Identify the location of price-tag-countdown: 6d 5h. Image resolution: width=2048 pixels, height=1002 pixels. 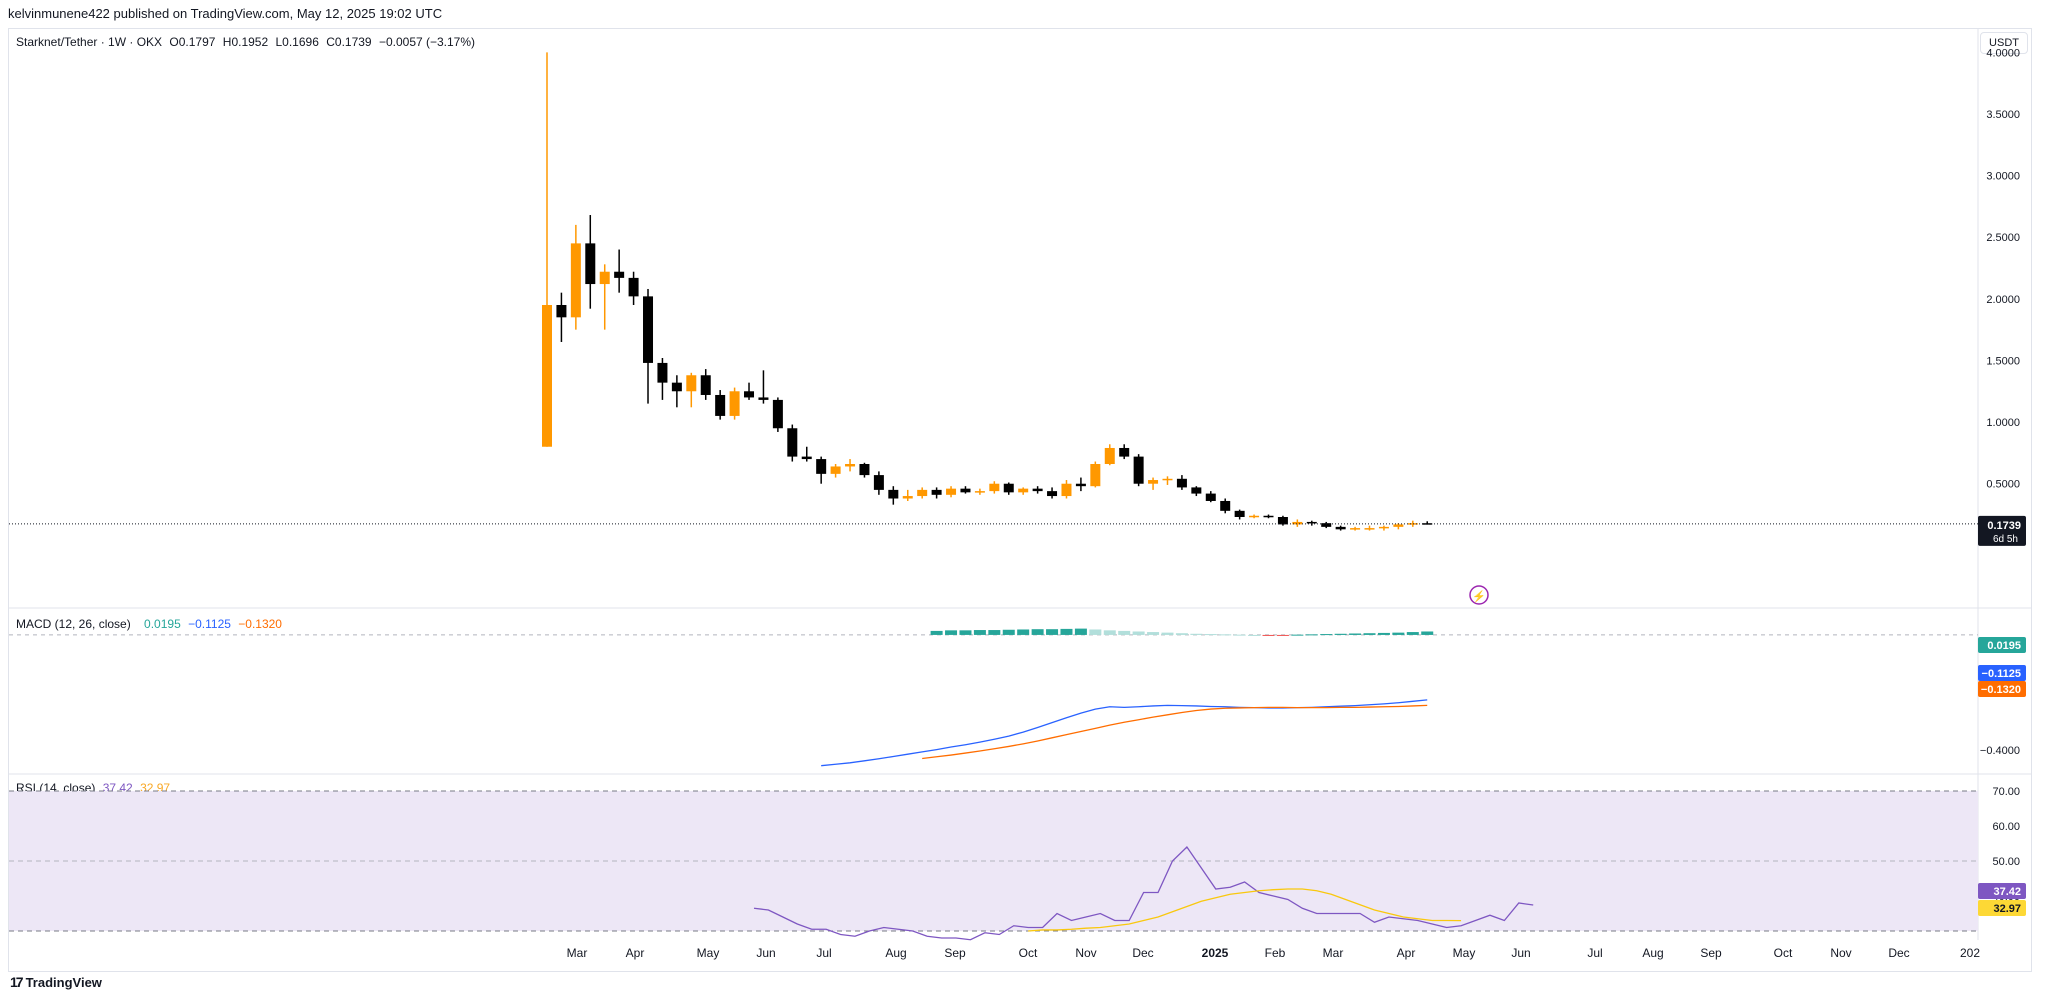
(2005, 539).